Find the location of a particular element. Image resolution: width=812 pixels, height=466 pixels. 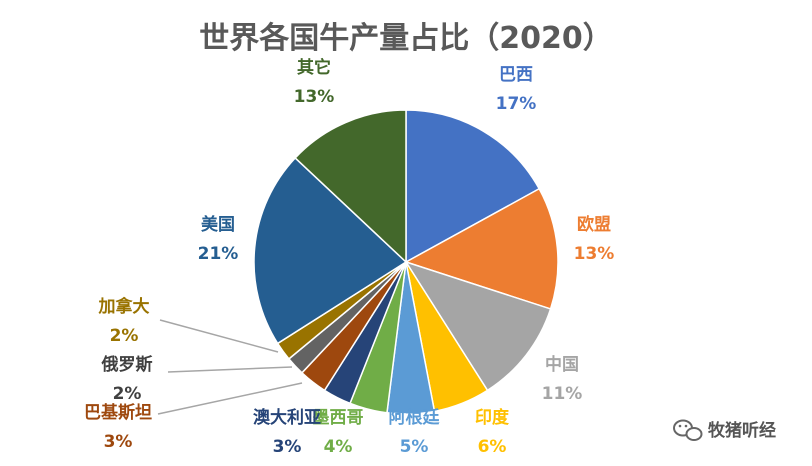

slice-value-label: 17% is located at coordinates (516, 104).